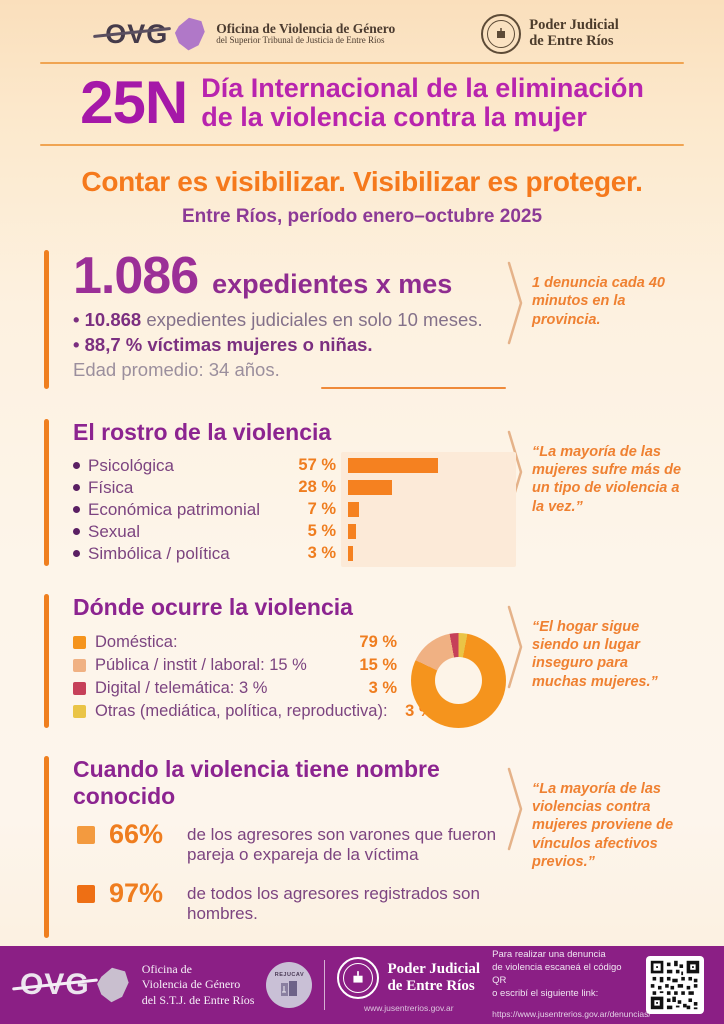 The width and height of the screenshot is (724, 1024). What do you see at coordinates (317, 465) in the screenshot?
I see `bar-value: 57 %` at bounding box center [317, 465].